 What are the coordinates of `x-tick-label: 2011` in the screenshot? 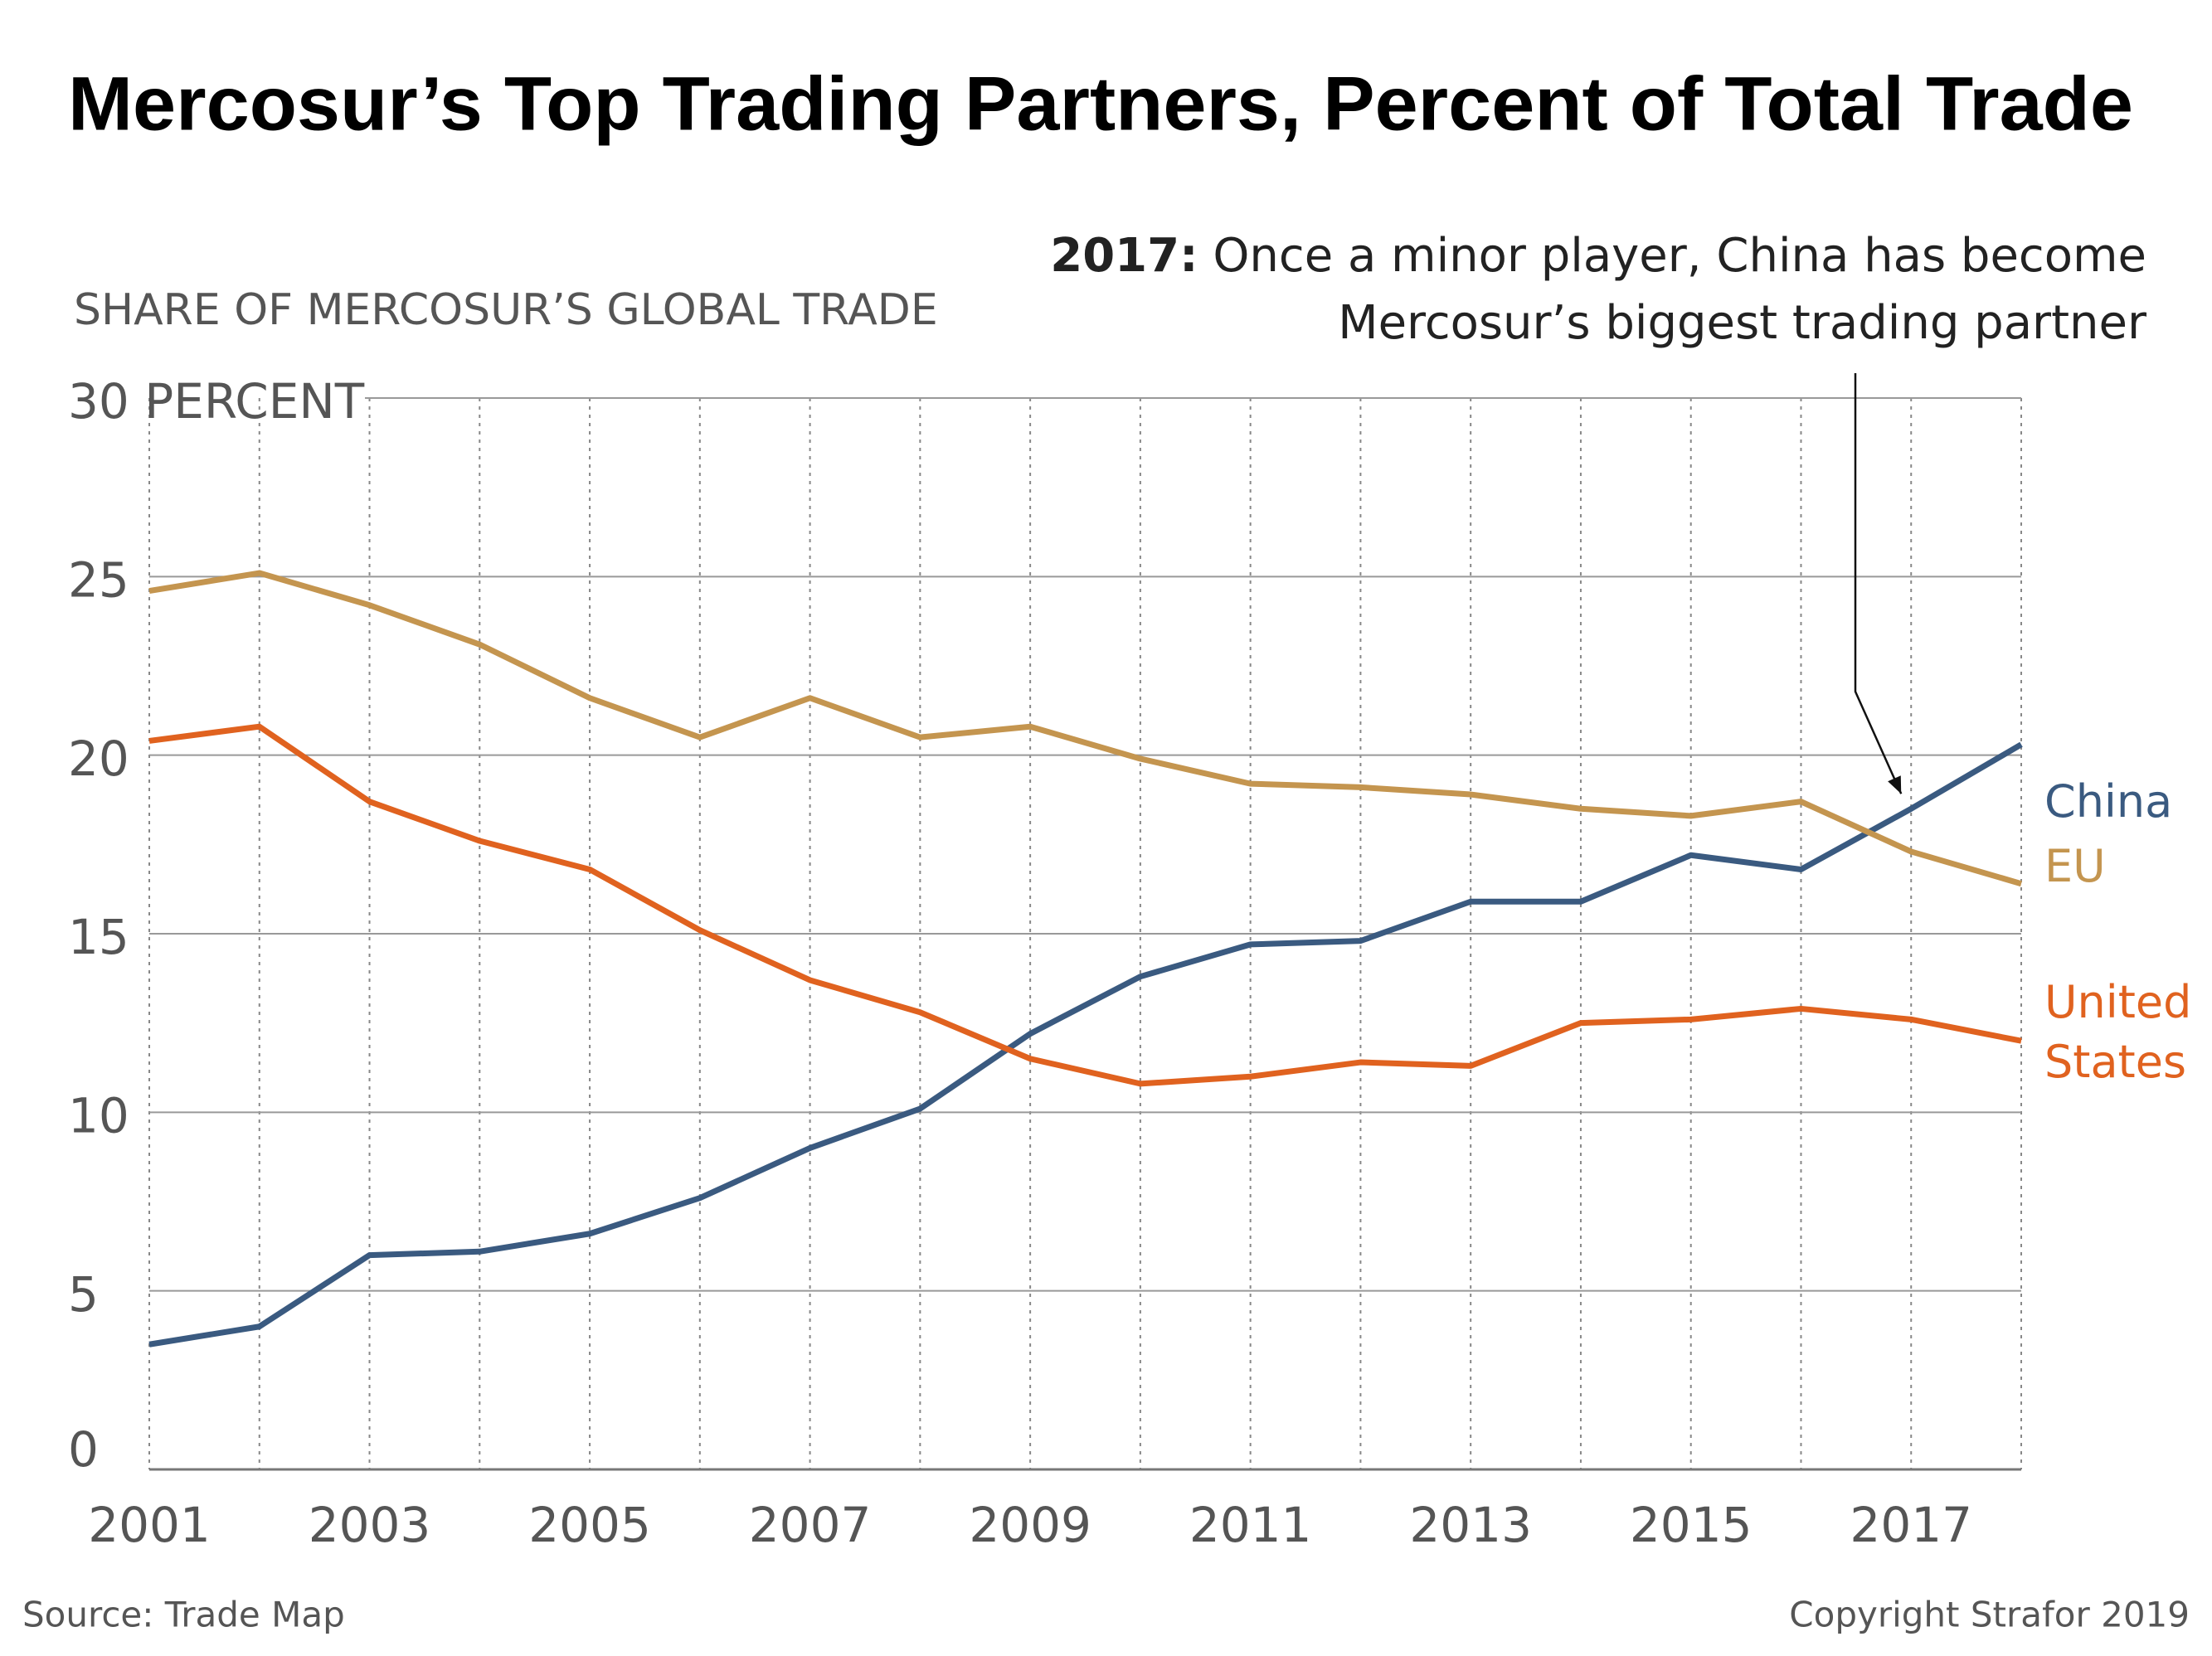 It's located at (1250, 1525).